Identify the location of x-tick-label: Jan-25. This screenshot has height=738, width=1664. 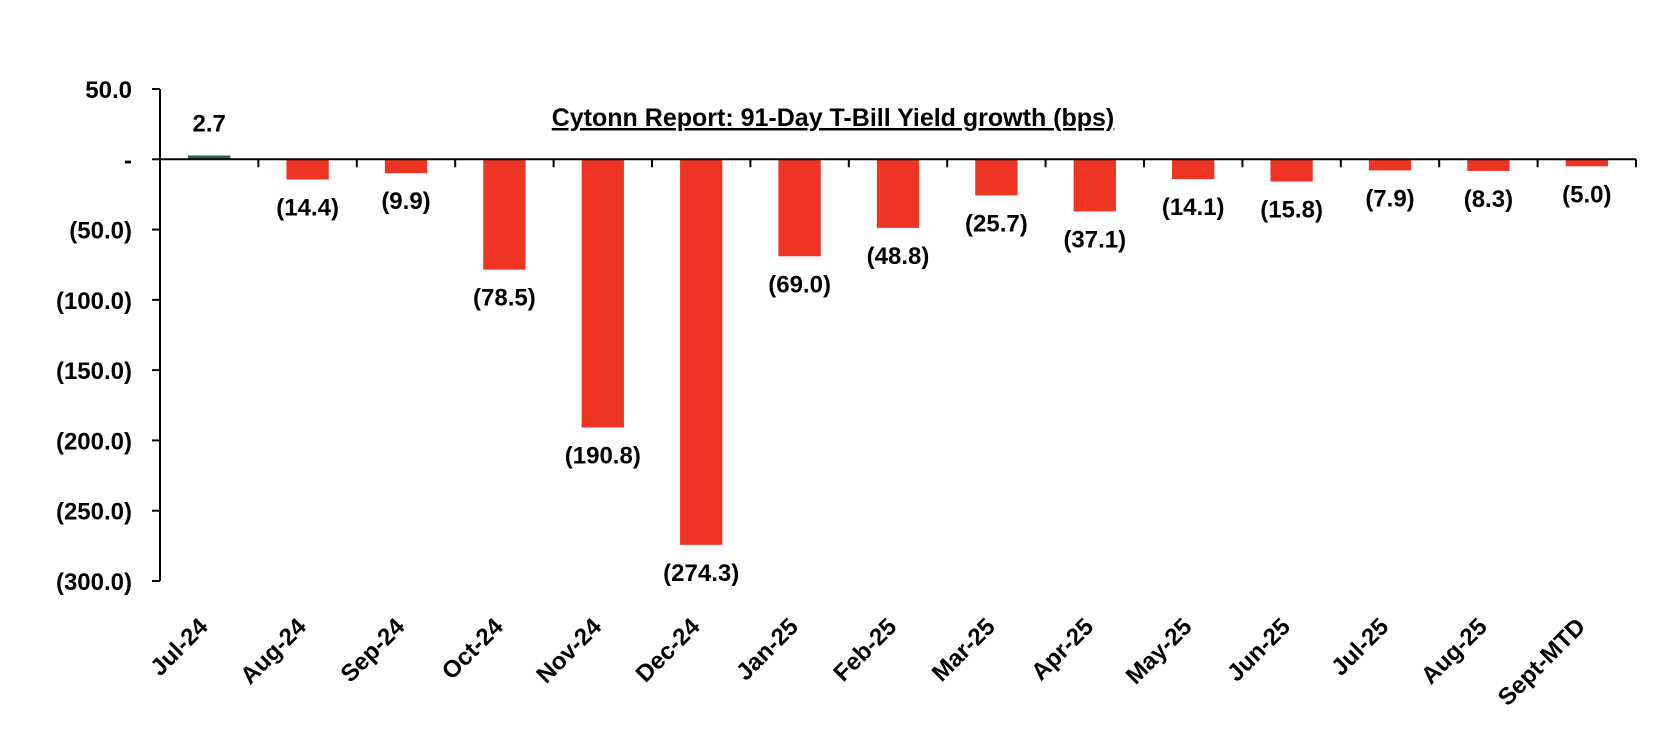
(767, 649).